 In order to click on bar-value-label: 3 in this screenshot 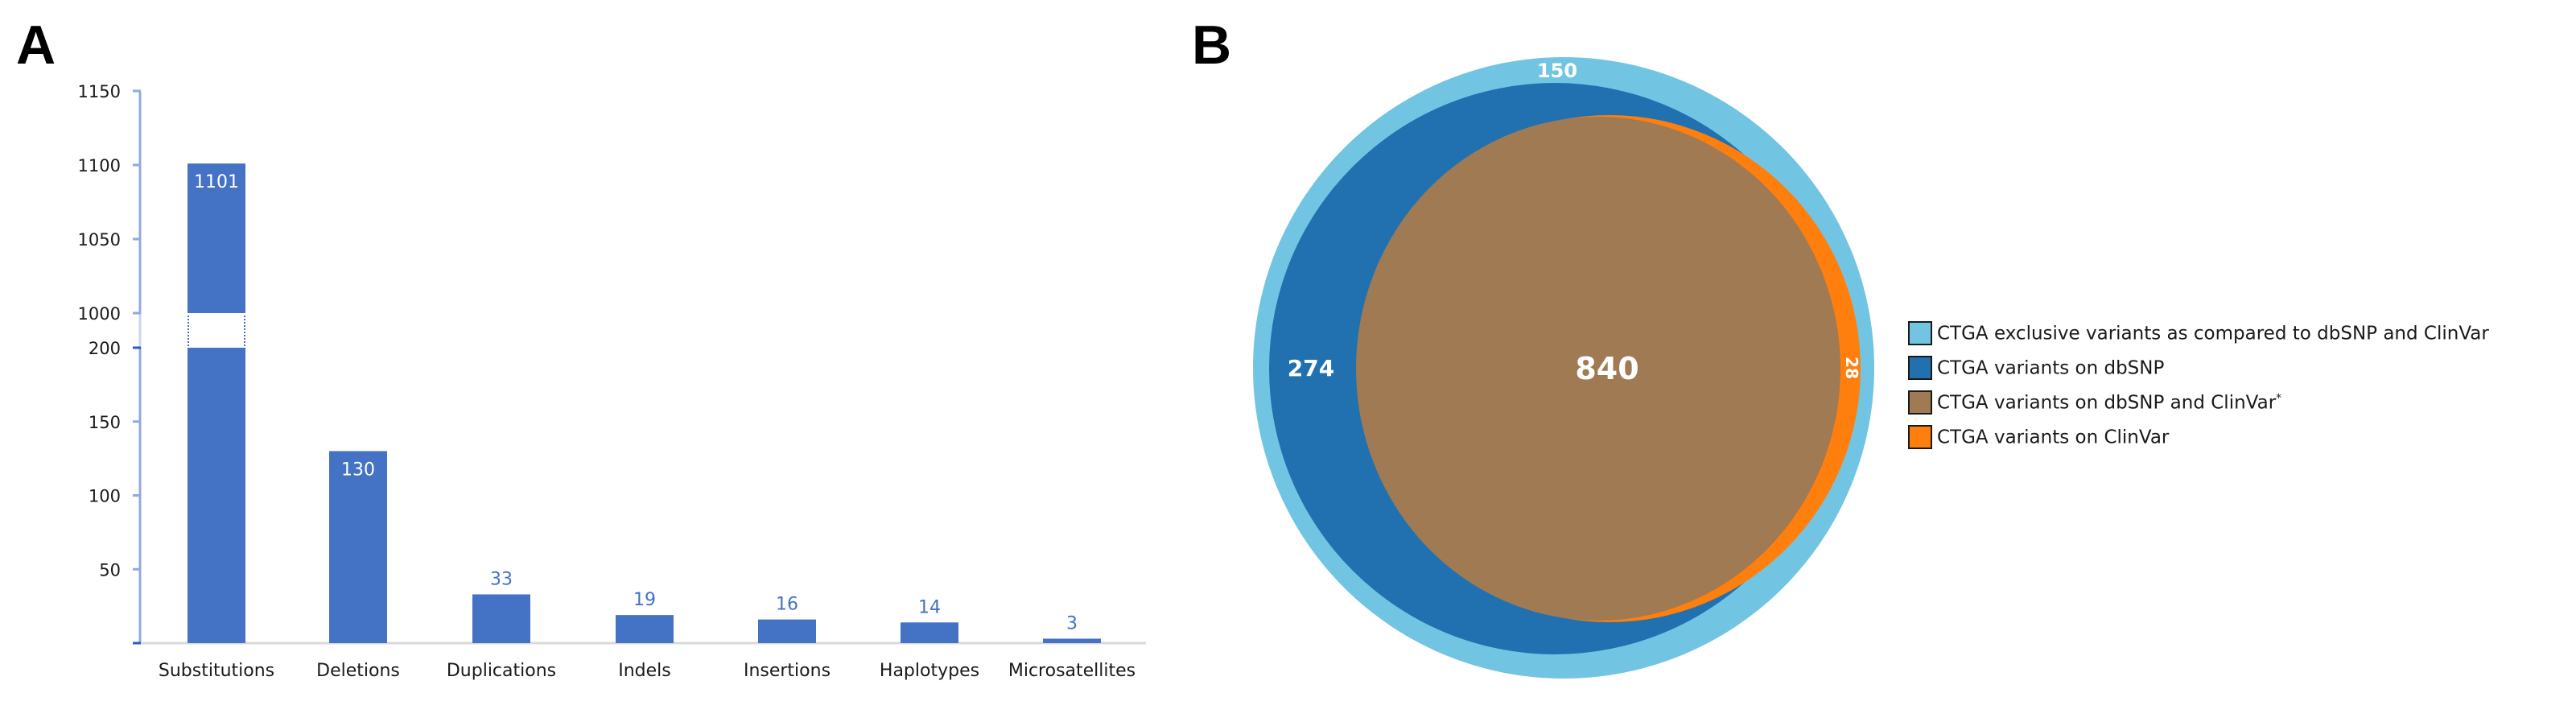, I will do `click(1072, 623)`.